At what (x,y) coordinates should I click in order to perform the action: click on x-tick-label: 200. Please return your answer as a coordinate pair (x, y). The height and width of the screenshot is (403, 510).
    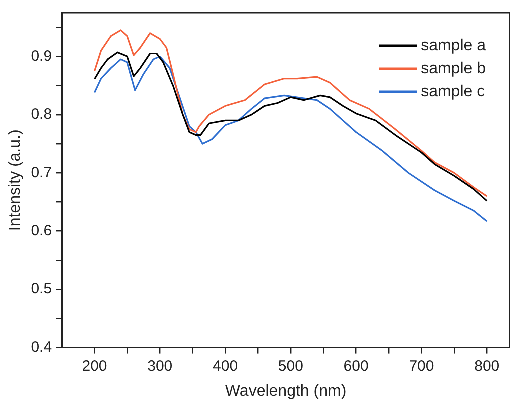
    Looking at the image, I should click on (95, 366).